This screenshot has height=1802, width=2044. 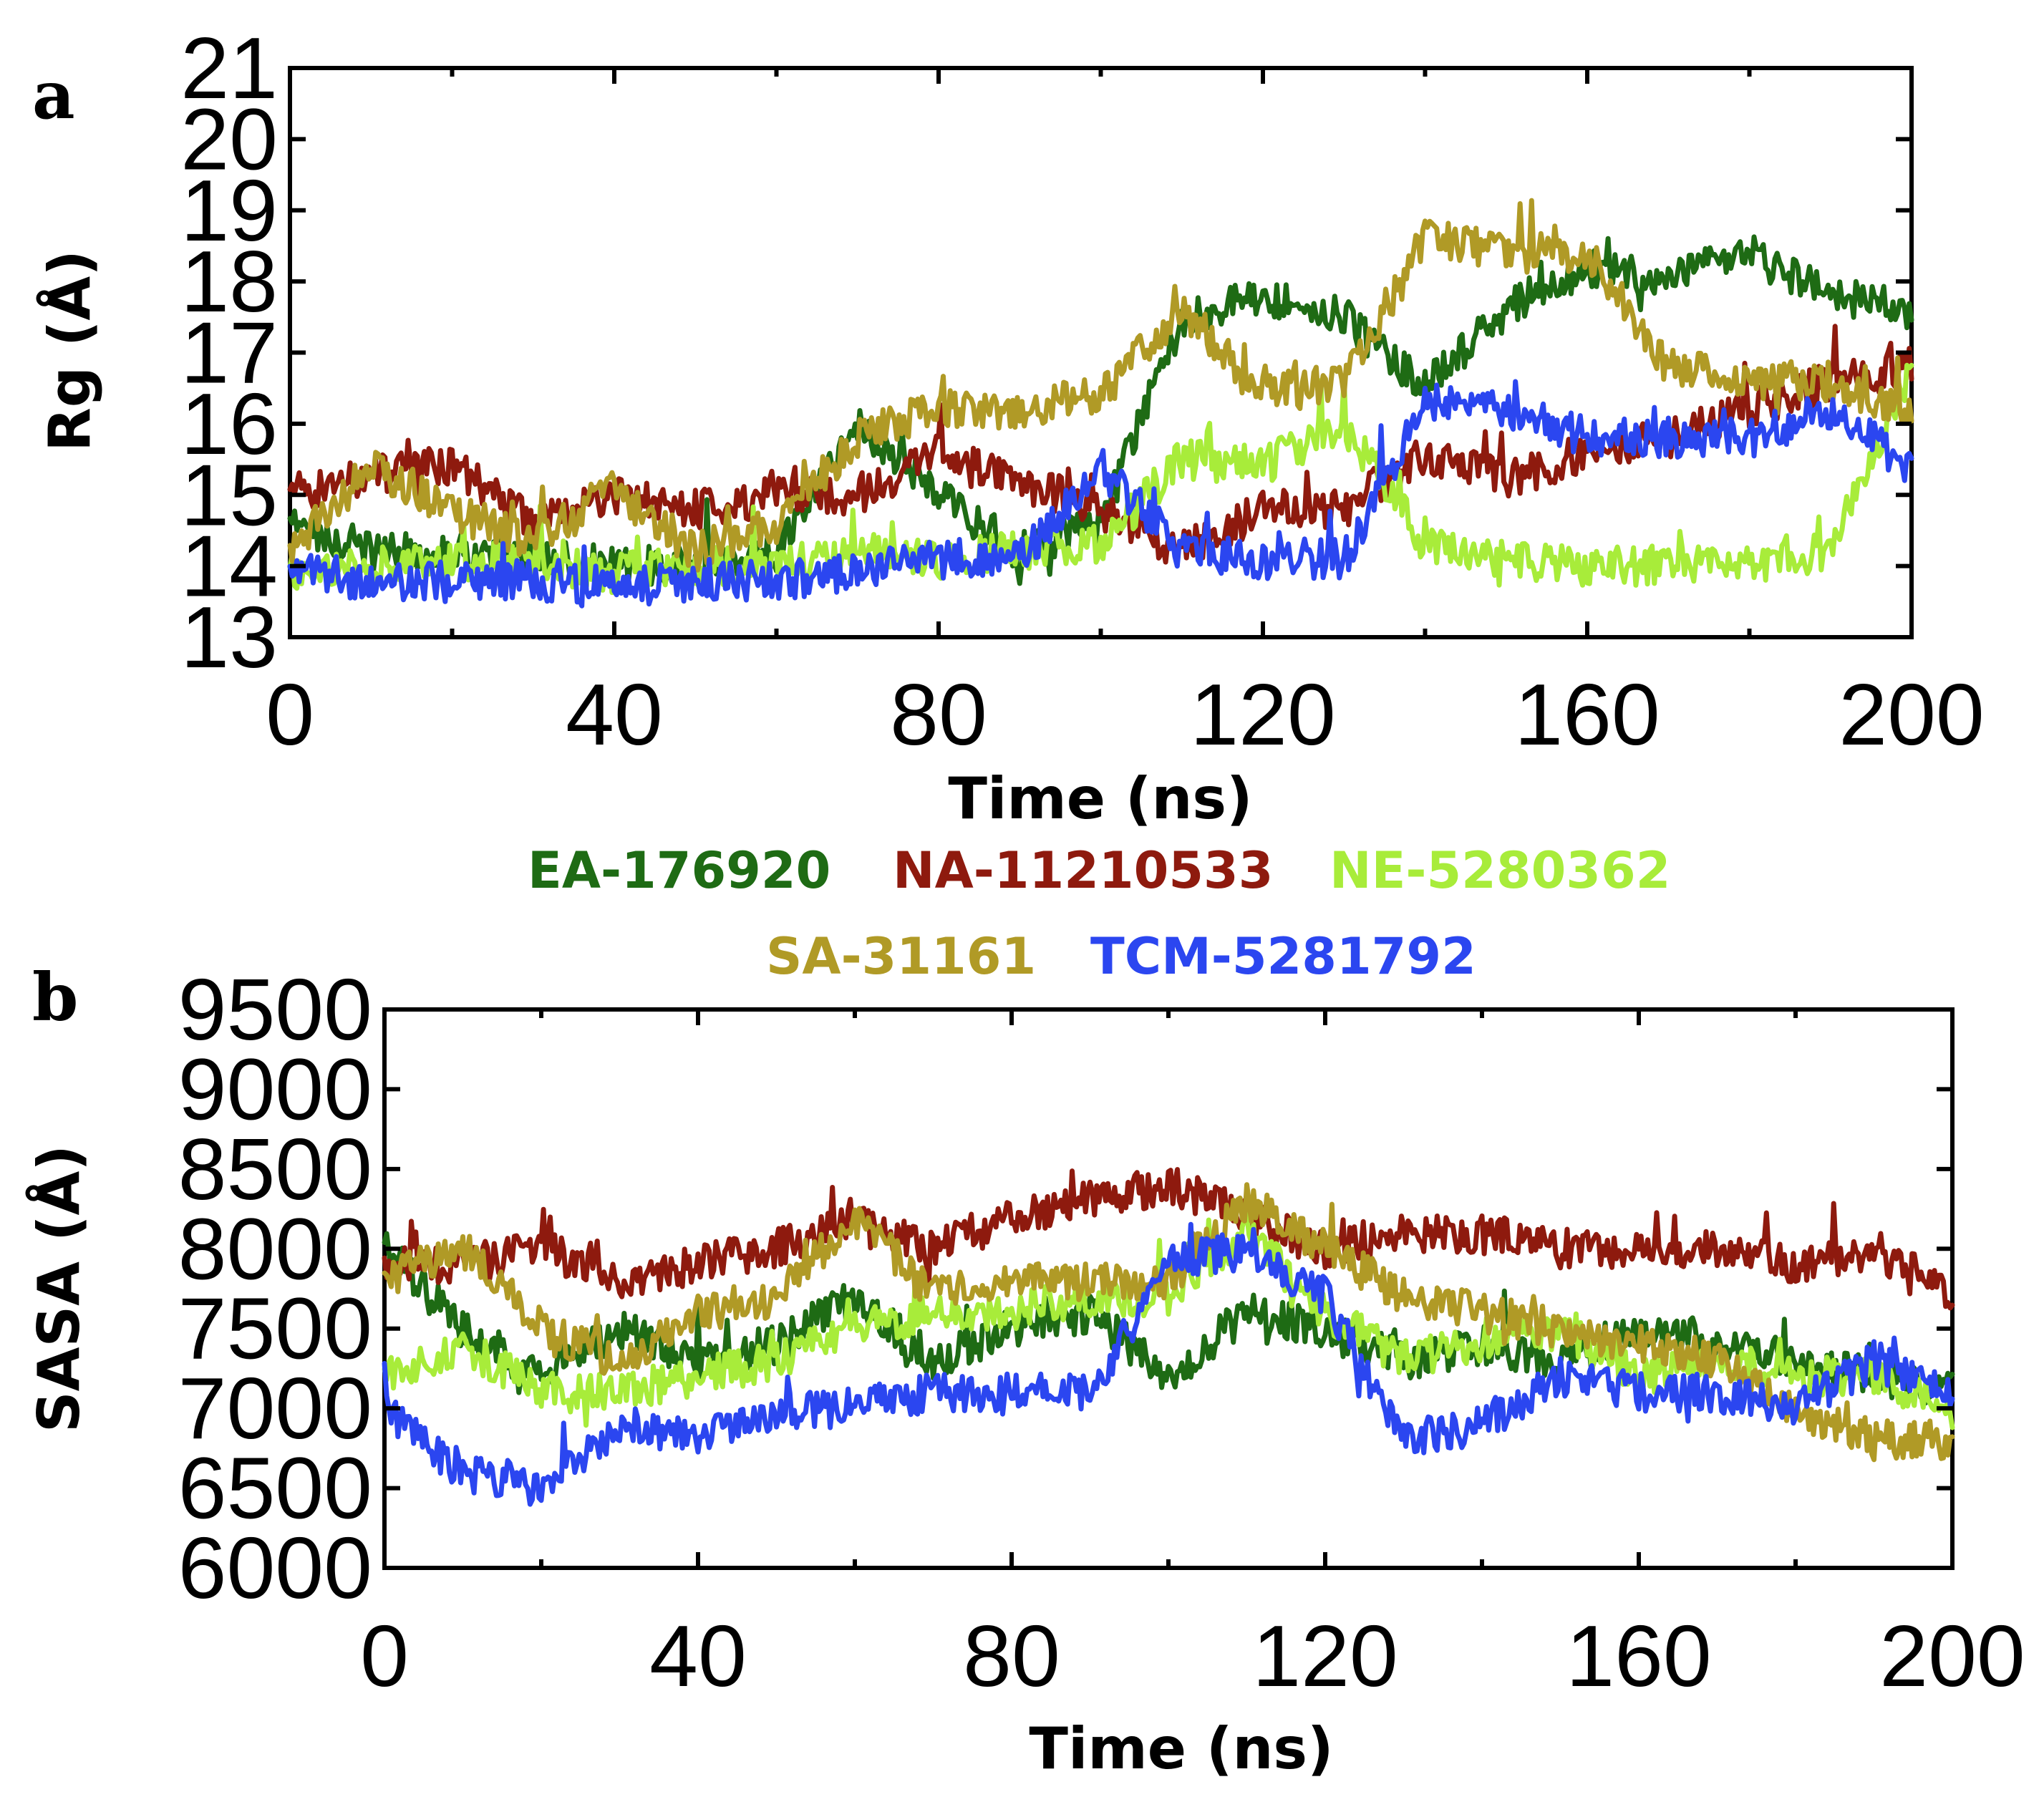 What do you see at coordinates (70, 351) in the screenshot?
I see `panel-a-y-axis-title: Rg (Å)` at bounding box center [70, 351].